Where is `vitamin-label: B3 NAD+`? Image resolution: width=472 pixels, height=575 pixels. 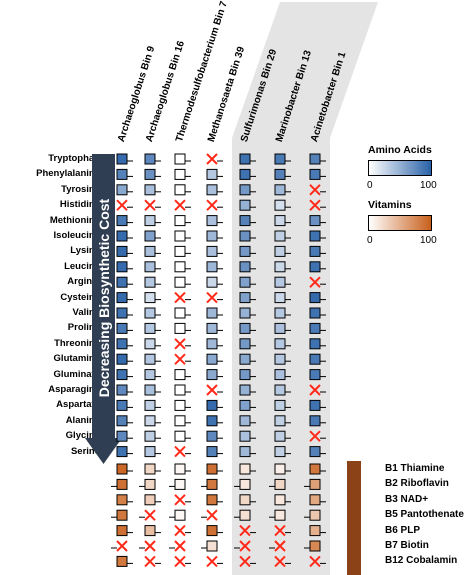
vitamin-label: B3 NAD+ is located at coordinates (407, 499).